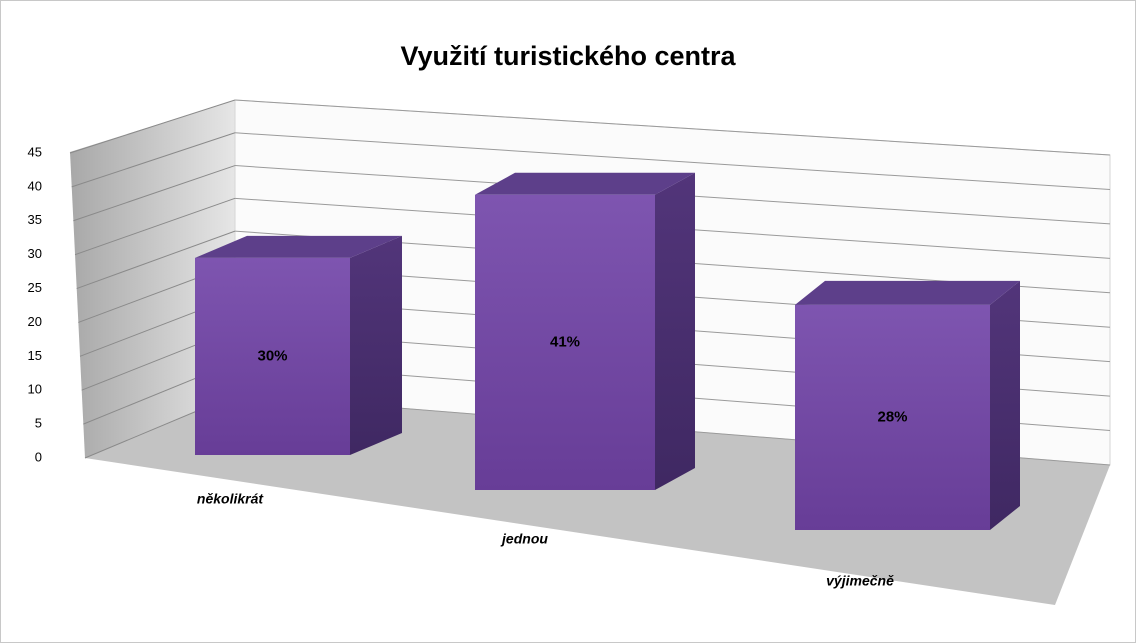  What do you see at coordinates (35, 185) in the screenshot?
I see `y-tick-label: 40` at bounding box center [35, 185].